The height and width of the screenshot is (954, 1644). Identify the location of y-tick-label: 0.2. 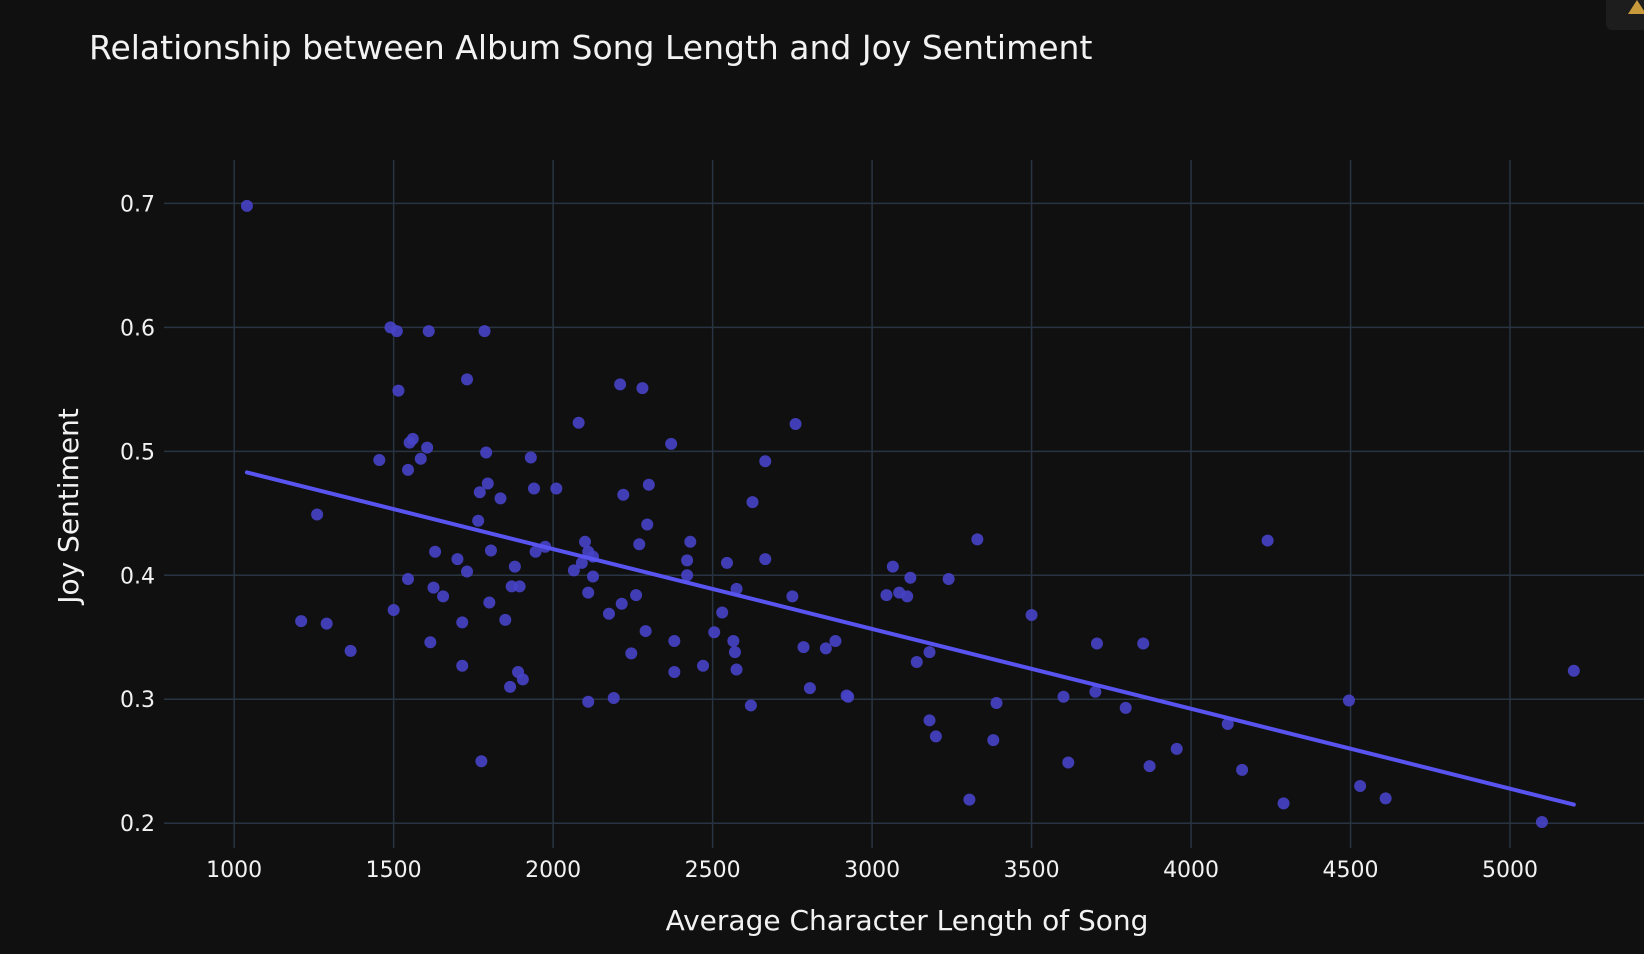
(137, 824).